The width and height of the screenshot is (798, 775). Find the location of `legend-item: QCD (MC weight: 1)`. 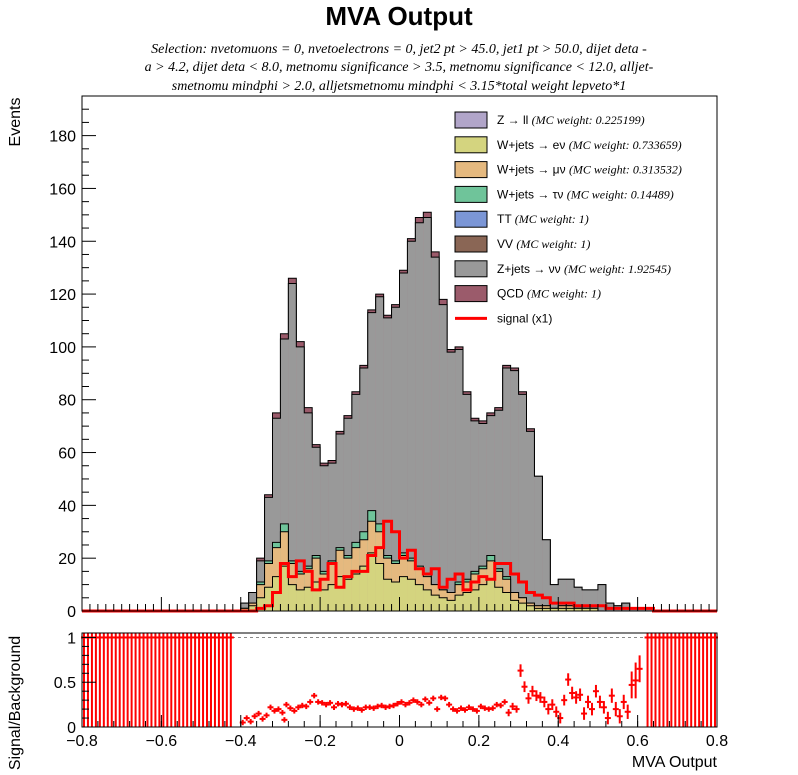

legend-item: QCD (MC weight: 1) is located at coordinates (527, 294).